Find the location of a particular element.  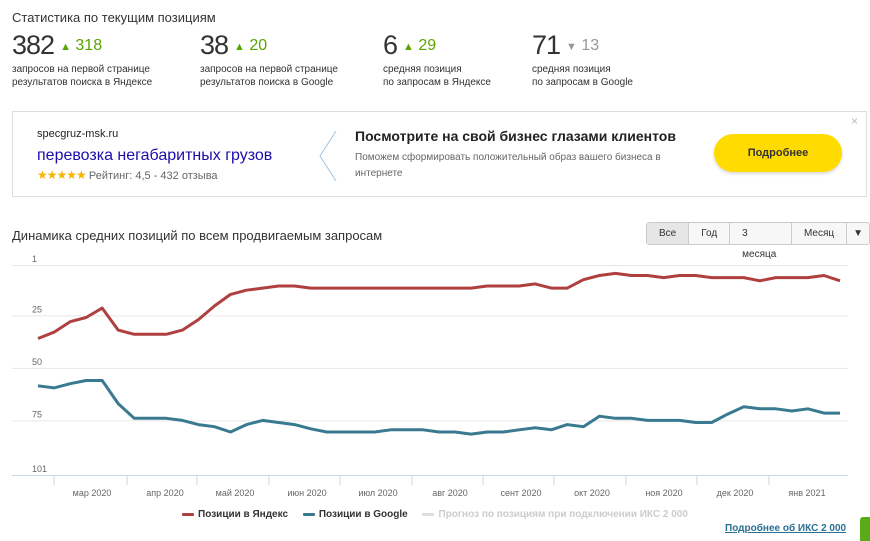

x-tick-label: окт 2020 is located at coordinates (592, 493).